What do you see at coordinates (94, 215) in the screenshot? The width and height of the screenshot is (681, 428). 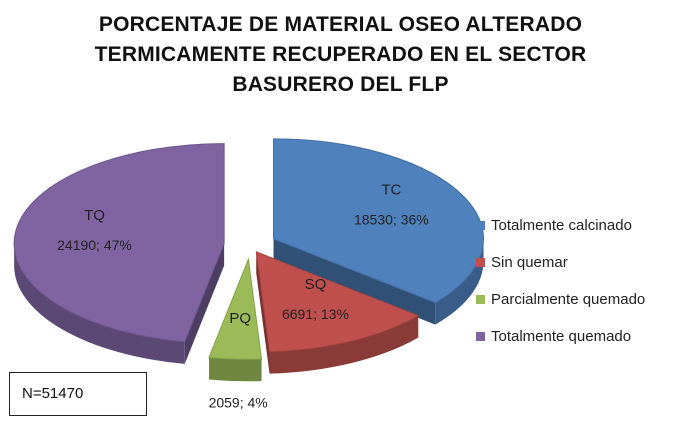 I see `slice-code-label-tq: TQ` at bounding box center [94, 215].